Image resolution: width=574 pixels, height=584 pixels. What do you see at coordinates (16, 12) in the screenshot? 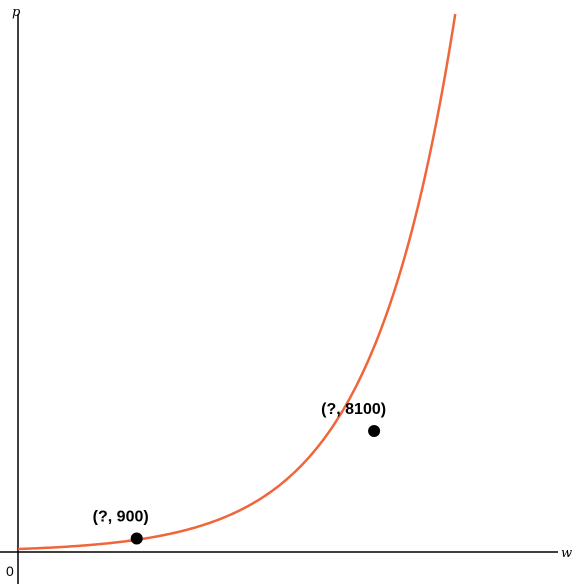
I see `y-axis-label: p` at bounding box center [16, 12].